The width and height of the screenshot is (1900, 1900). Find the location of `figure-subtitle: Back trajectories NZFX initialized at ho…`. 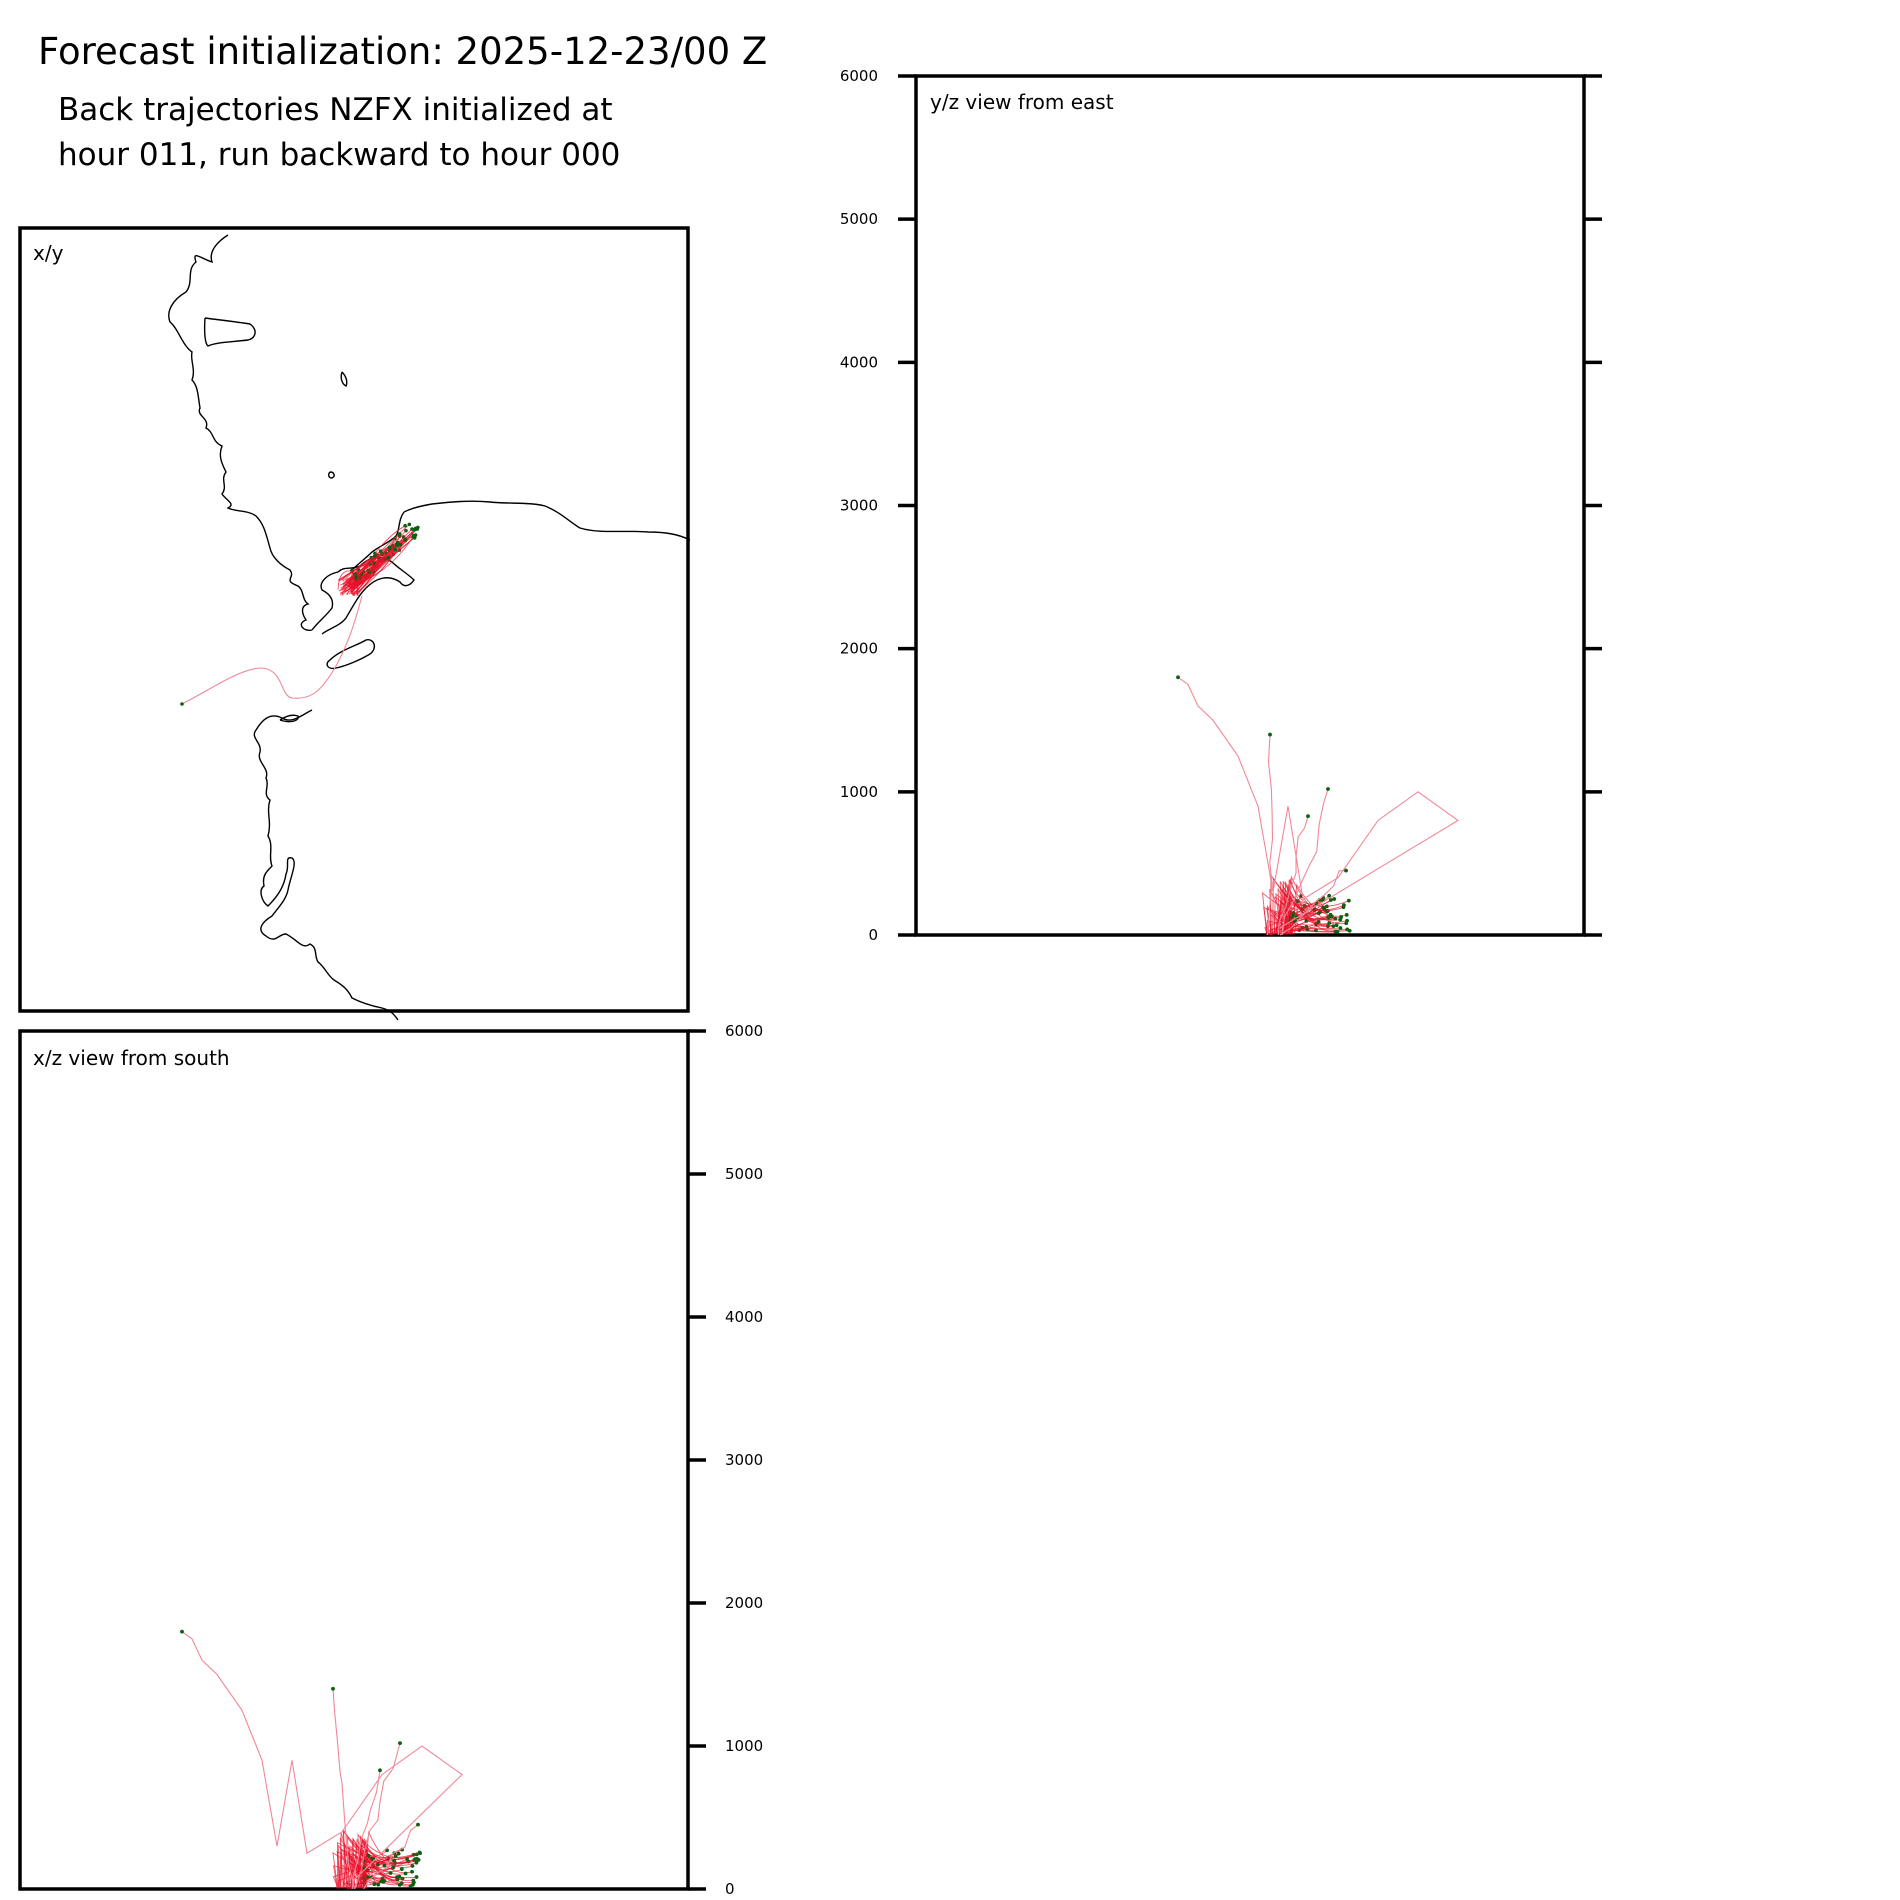

figure-subtitle: Back trajectories NZFX initialized at ho… is located at coordinates (339, 133).